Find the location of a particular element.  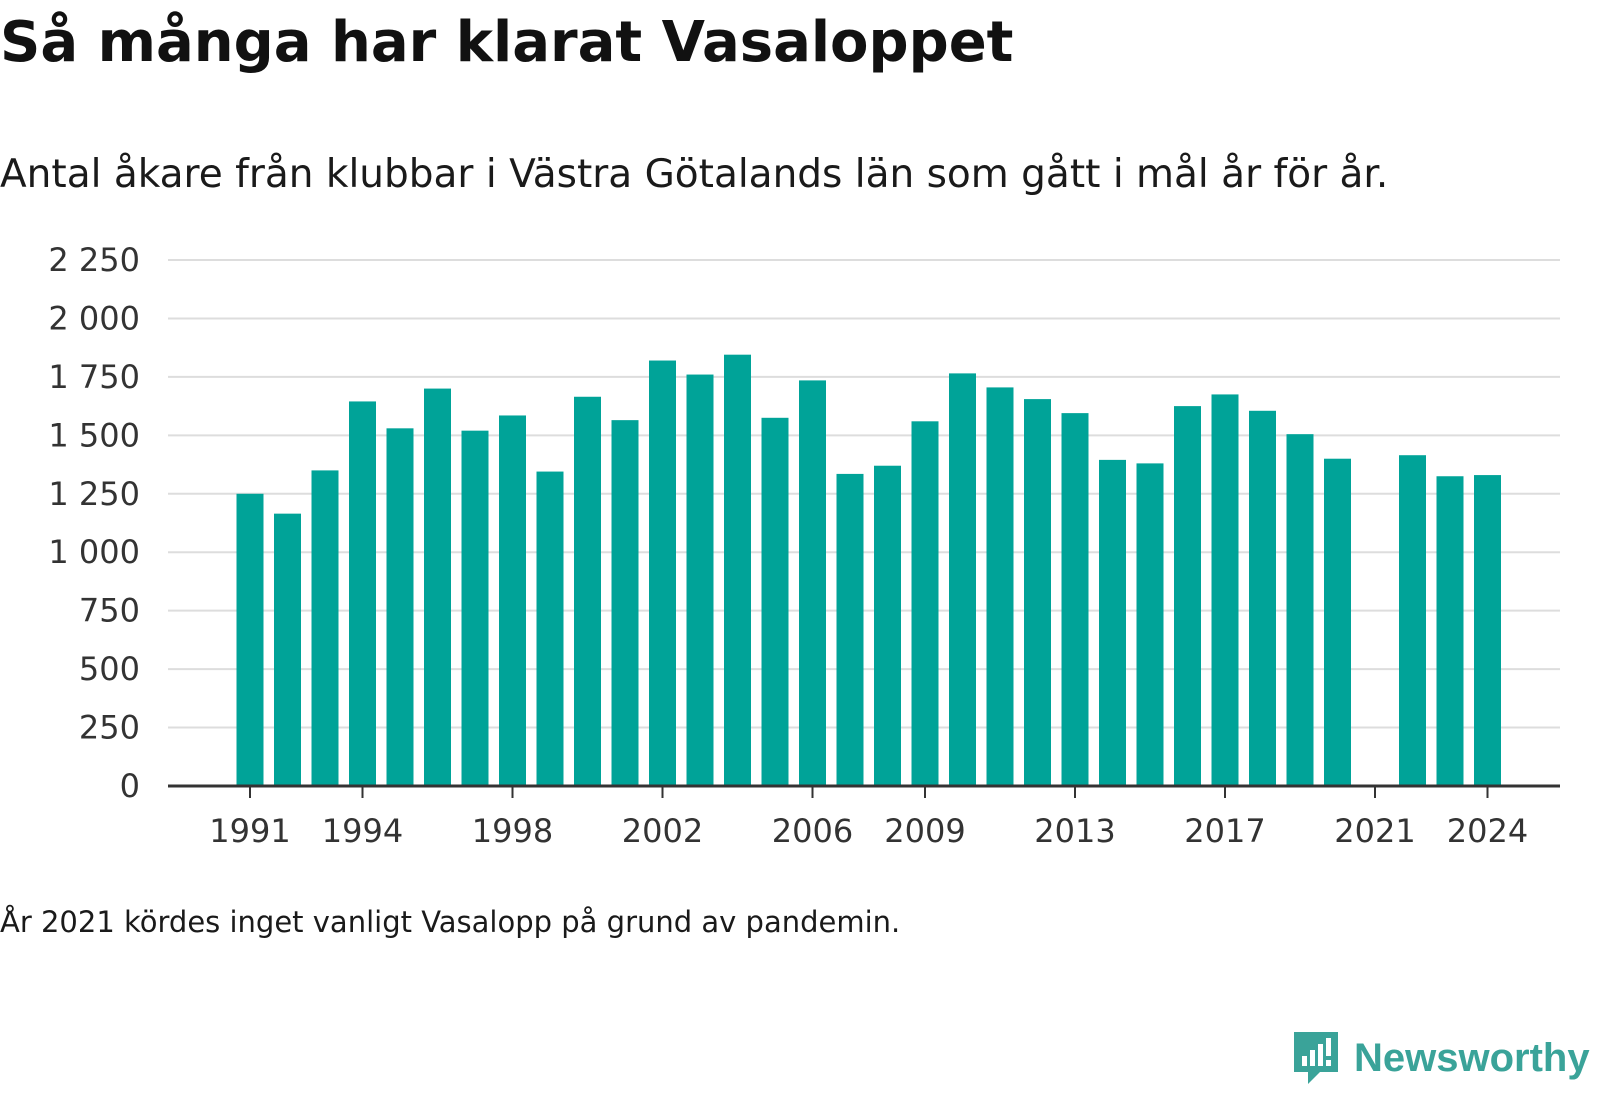

bar-1995 is located at coordinates (400, 607).